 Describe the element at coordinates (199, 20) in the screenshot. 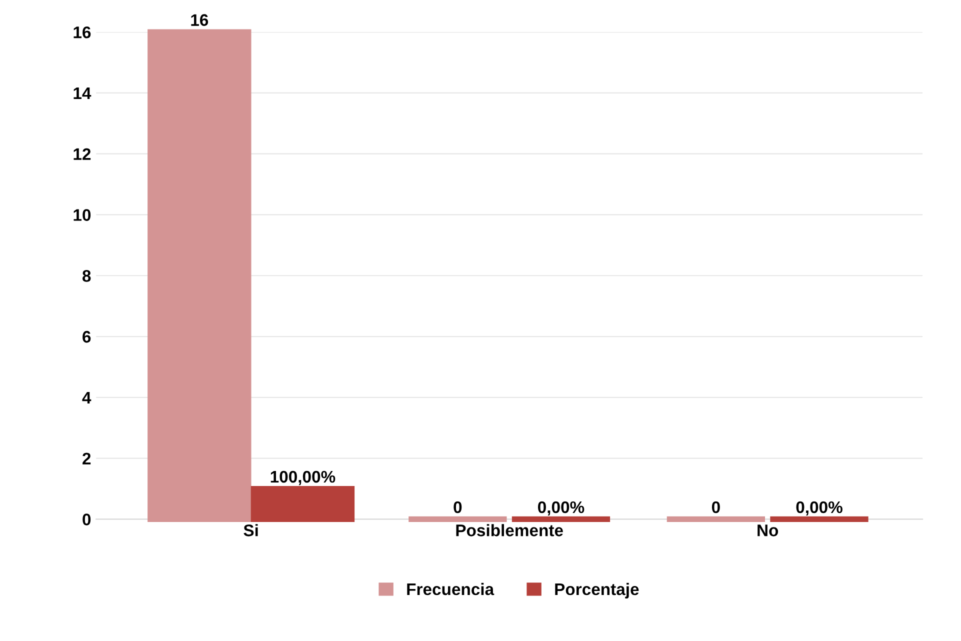

I see `data-label: 16` at that location.